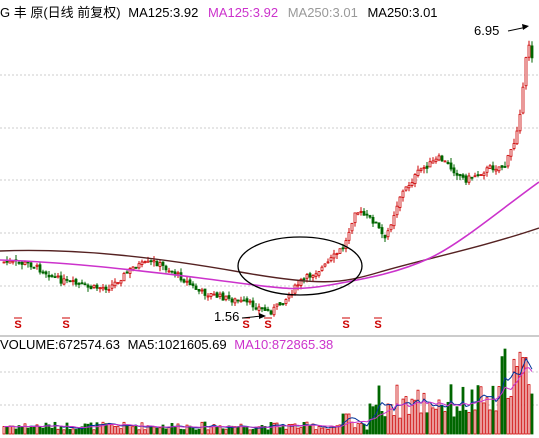 The width and height of the screenshot is (539, 438). What do you see at coordinates (487, 30) in the screenshot?
I see `high-price-label: 6.95` at bounding box center [487, 30].